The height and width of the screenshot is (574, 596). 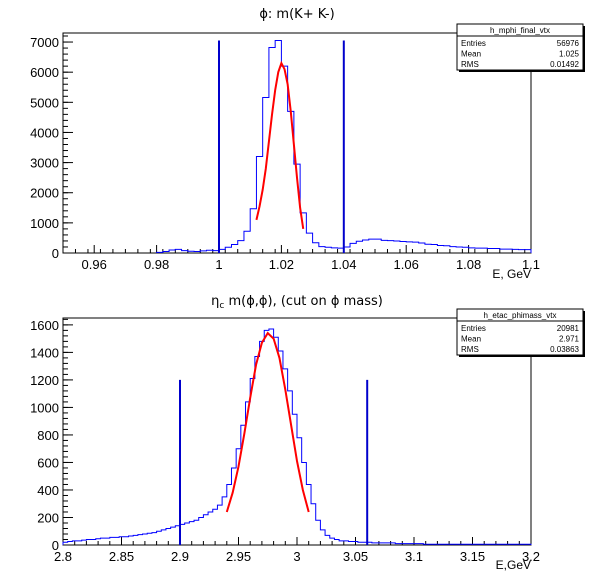 I want to click on x-tick-label: 3.1, so click(x=414, y=556).